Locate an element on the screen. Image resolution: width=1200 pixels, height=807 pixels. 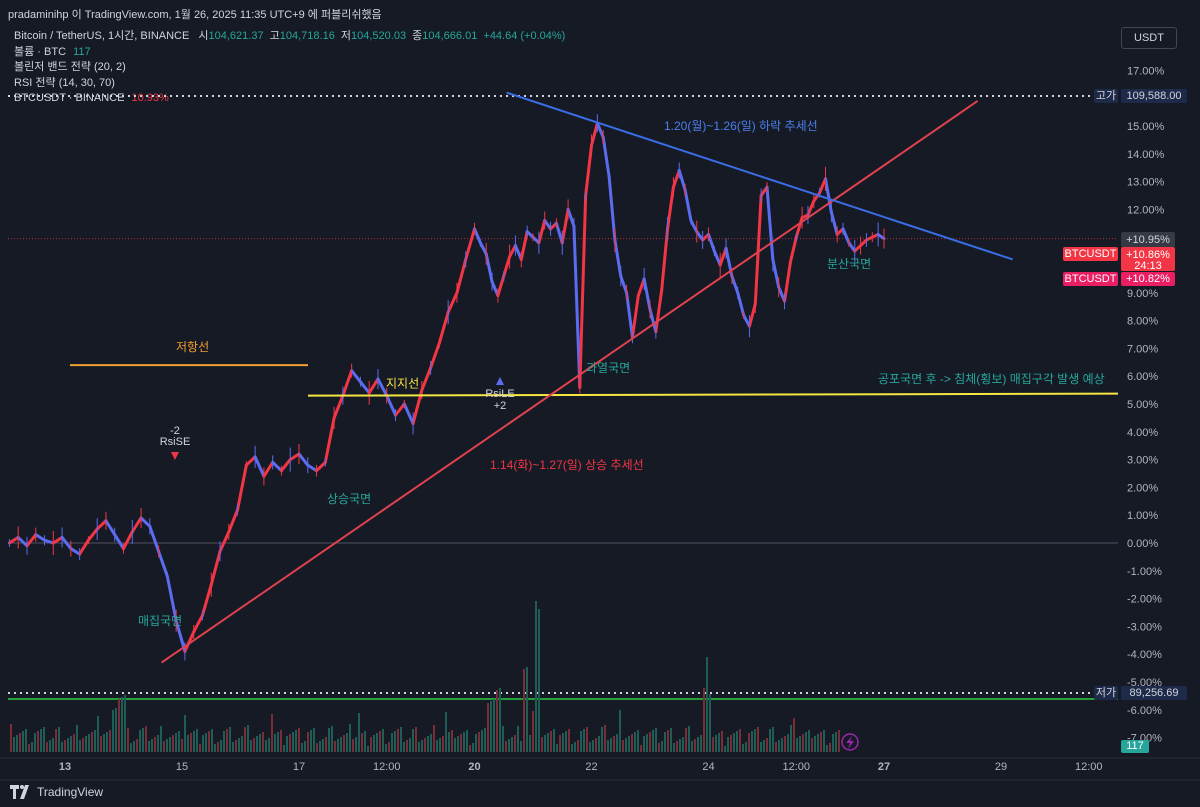
rising-phase-label: 상승국면 is located at coordinates (349, 499).